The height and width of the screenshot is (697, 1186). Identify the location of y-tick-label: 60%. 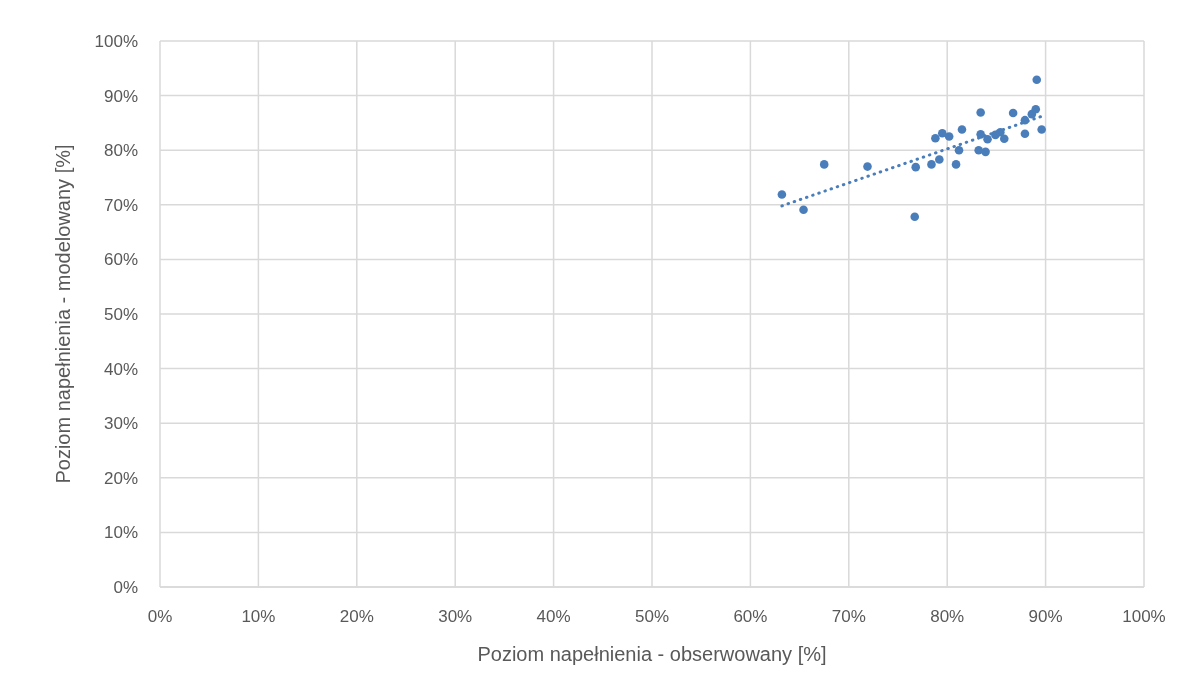
(120, 260).